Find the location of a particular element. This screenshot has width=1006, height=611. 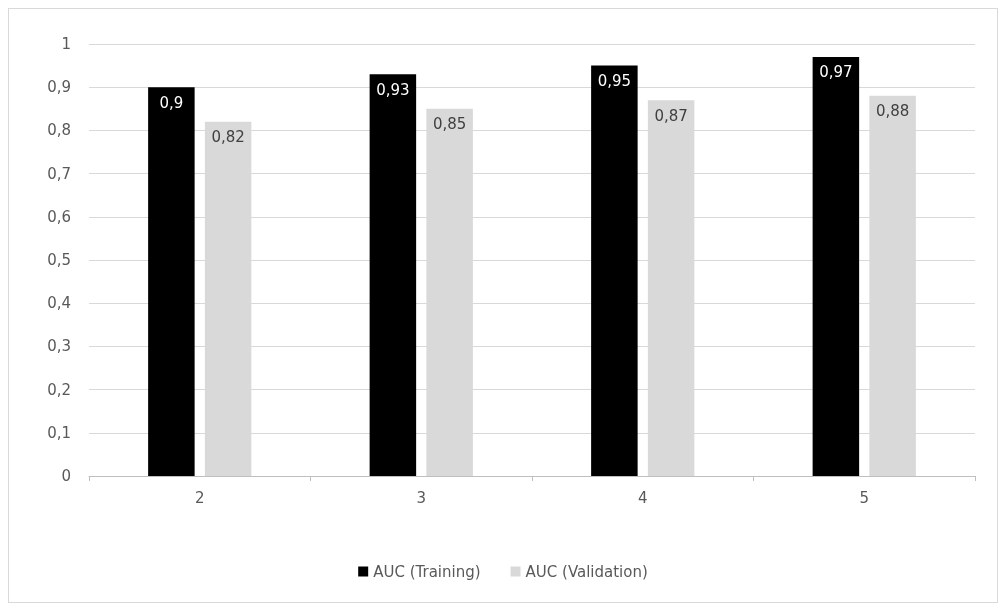

legend-label: AUC (Training) is located at coordinates (427, 571).